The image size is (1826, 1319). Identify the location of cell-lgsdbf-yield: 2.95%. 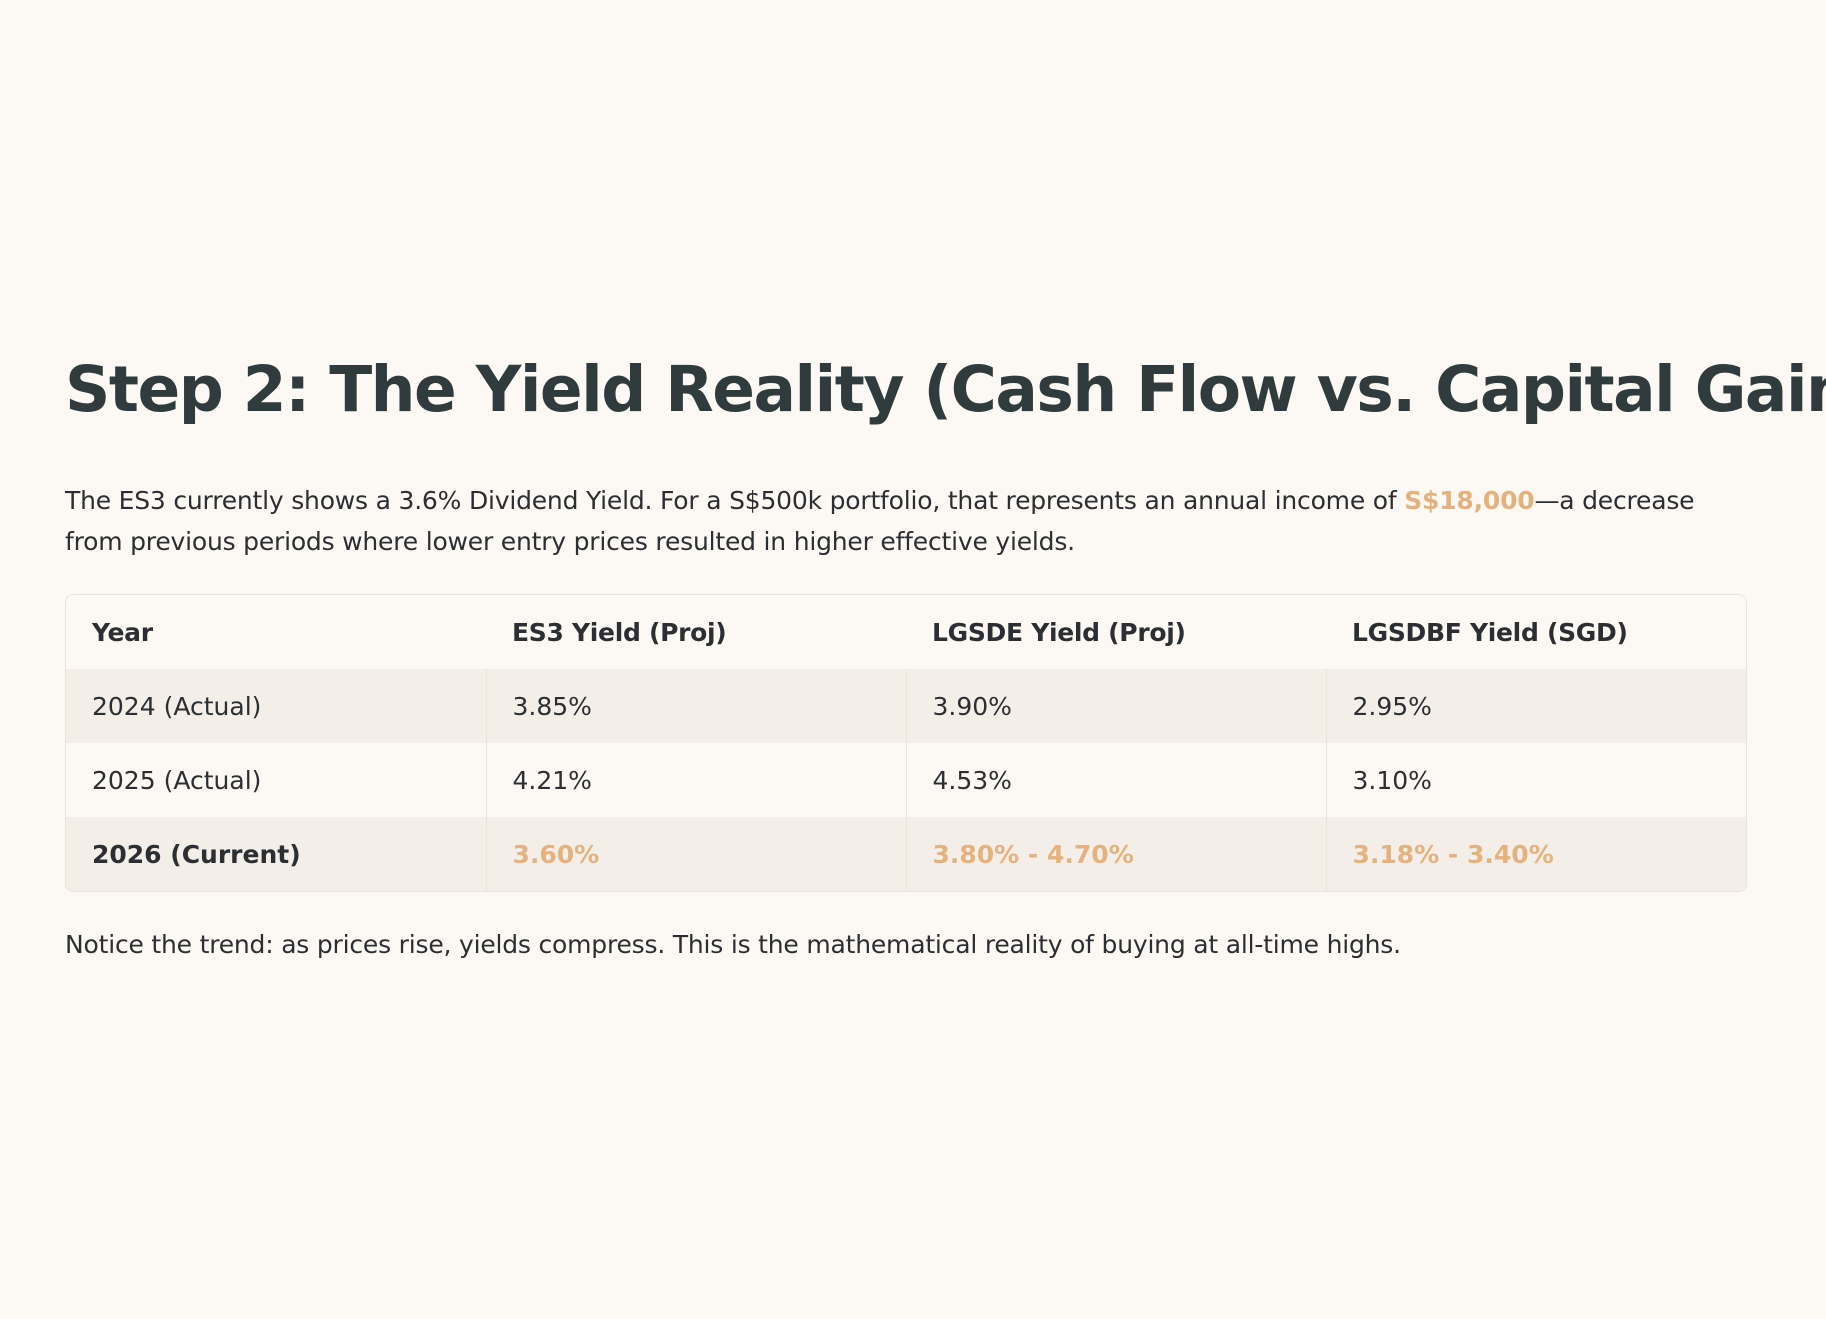
(1535, 706).